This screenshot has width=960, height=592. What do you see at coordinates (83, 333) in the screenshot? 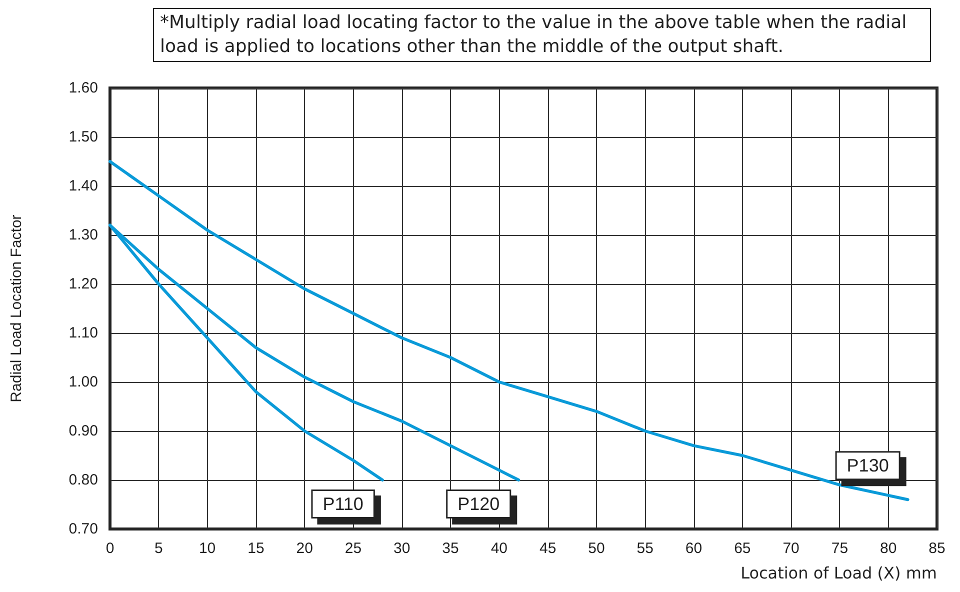
I see `y-tick-label: 1.10` at bounding box center [83, 333].